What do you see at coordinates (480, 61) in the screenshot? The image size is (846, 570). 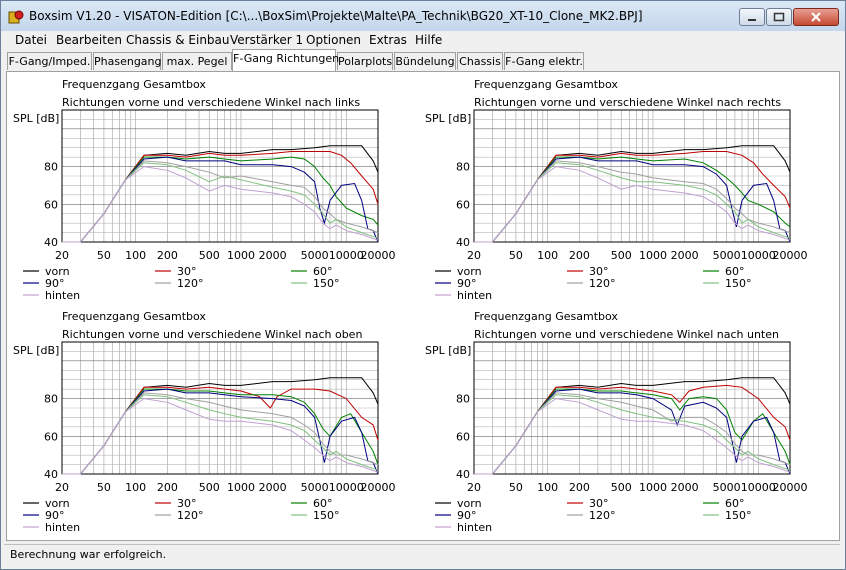 I see `tab-chassis: Chassis` at bounding box center [480, 61].